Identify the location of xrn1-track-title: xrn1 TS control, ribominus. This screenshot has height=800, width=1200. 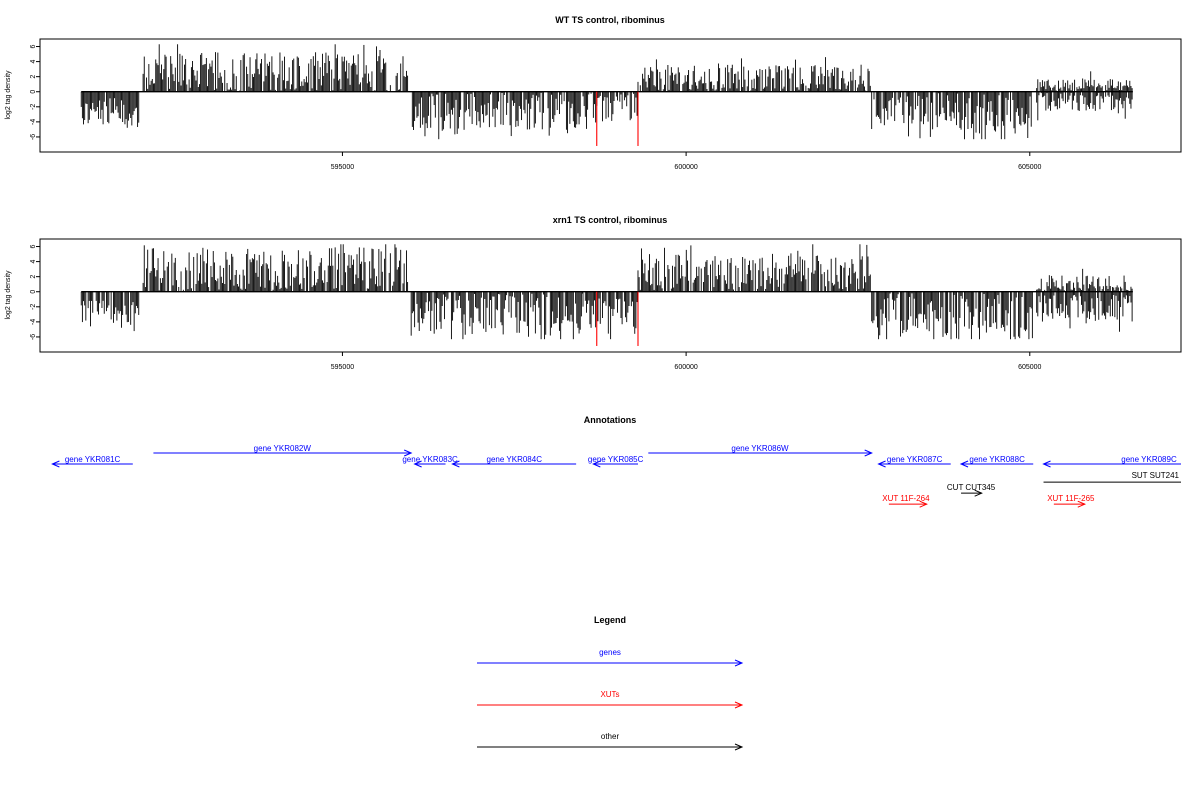
(610, 220).